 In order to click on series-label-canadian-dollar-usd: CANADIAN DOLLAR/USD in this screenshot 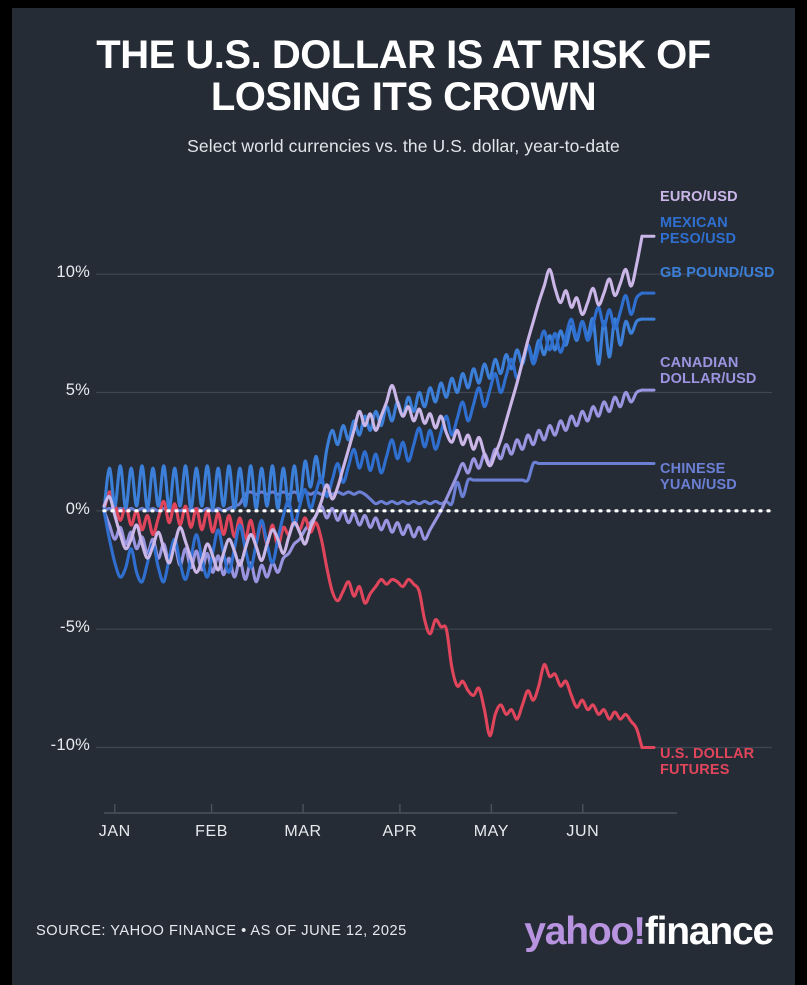, I will do `click(708, 371)`.